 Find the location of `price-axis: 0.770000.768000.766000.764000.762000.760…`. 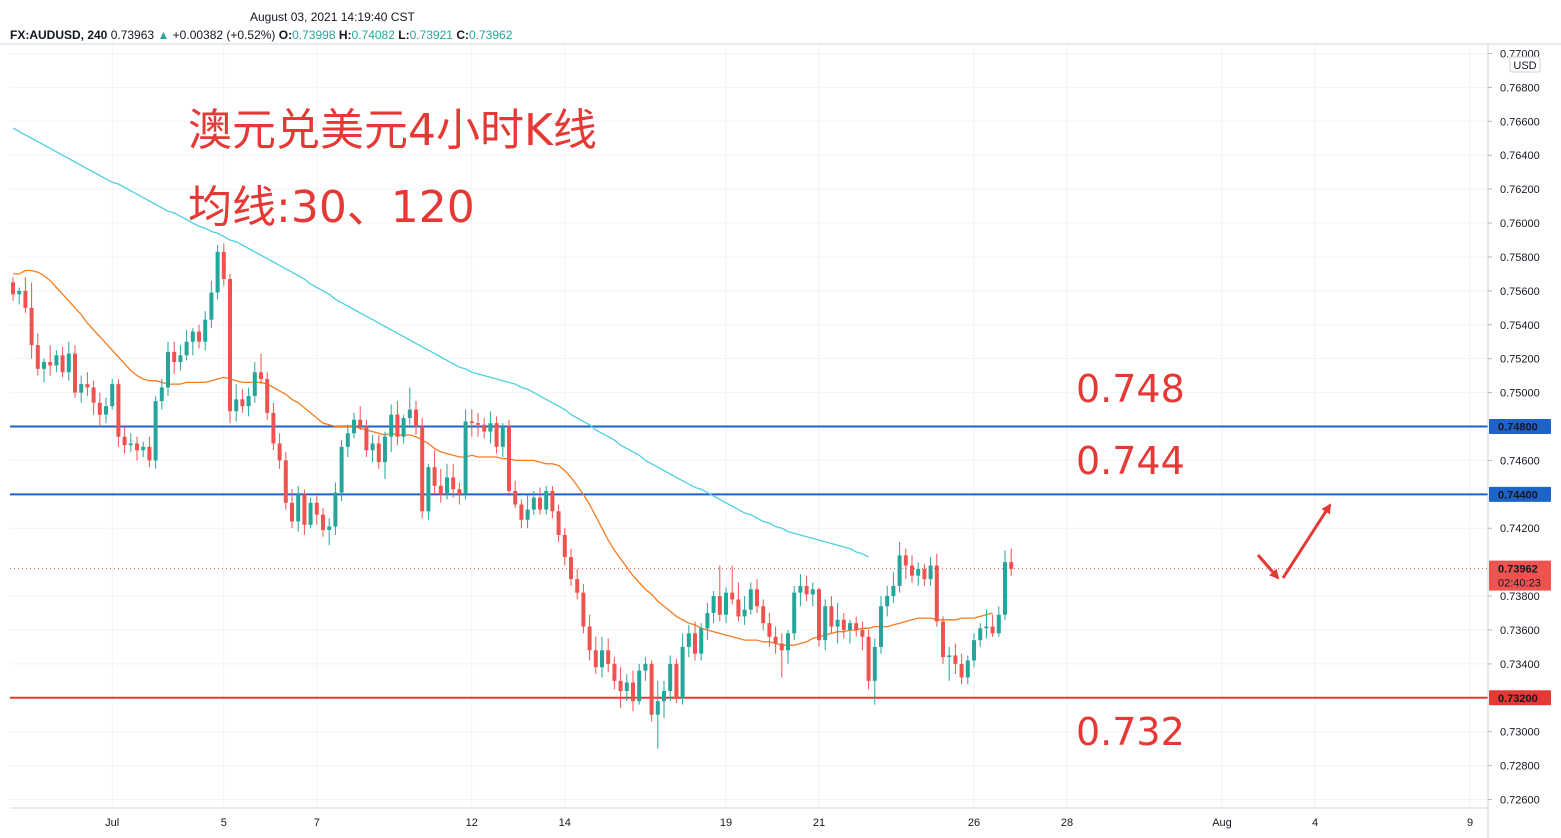

price-axis: 0.770000.768000.766000.764000.762000.760… is located at coordinates (1514, 427).